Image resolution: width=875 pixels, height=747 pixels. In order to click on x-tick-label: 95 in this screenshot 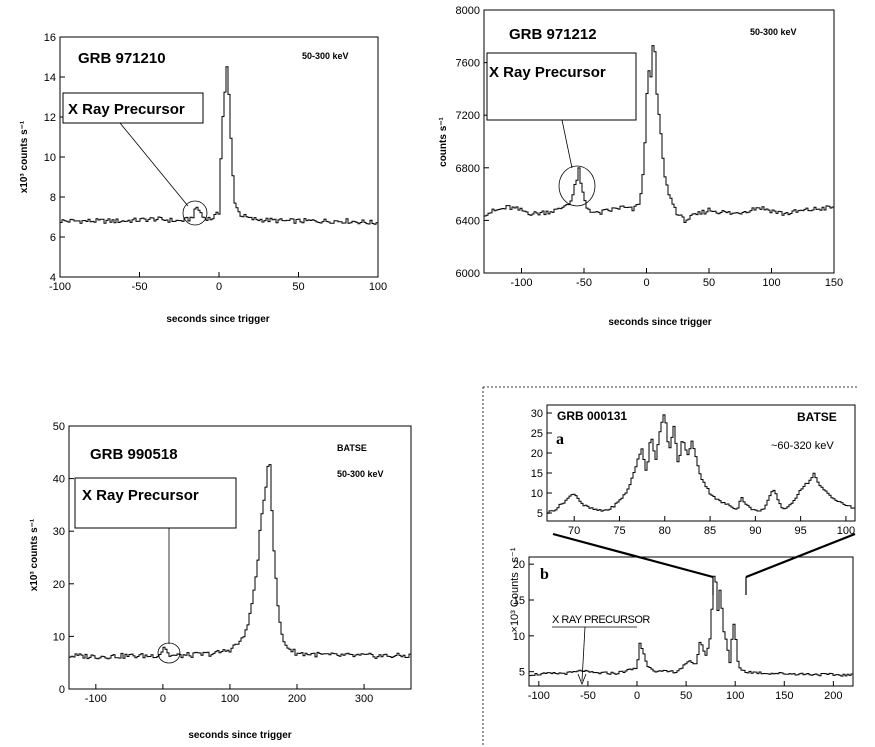, I will do `click(801, 531)`.